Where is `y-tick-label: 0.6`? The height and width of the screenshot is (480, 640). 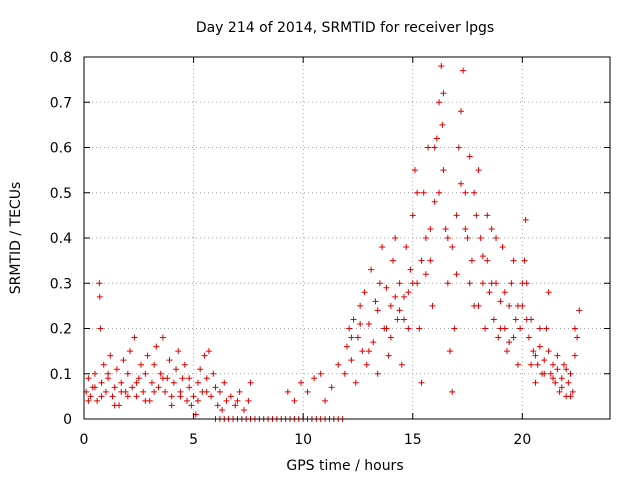
y-tick-label: 0.6 is located at coordinates (61, 149).